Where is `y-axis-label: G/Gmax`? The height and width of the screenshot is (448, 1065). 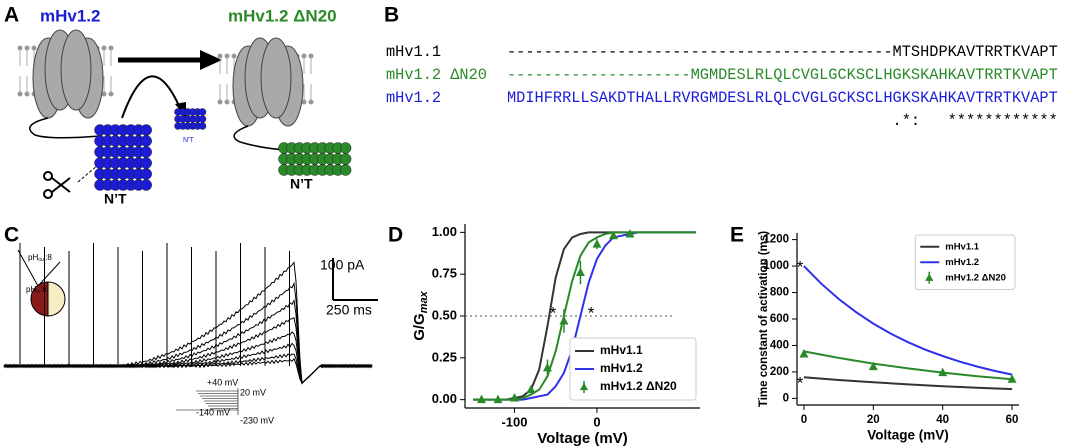
y-axis-label: G/Gmax is located at coordinates (420, 315).